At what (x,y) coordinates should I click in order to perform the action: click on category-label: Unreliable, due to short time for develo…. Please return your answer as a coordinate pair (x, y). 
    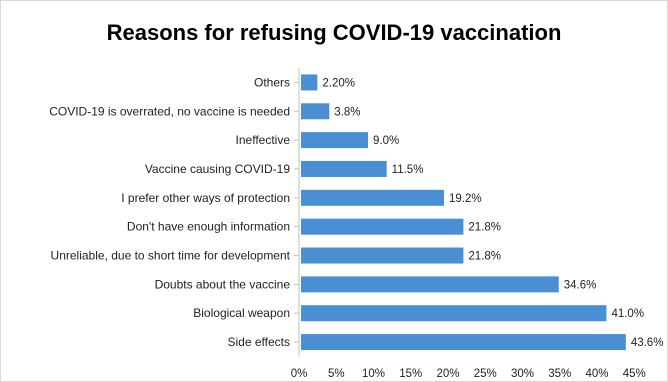
    Looking at the image, I should click on (171, 256).